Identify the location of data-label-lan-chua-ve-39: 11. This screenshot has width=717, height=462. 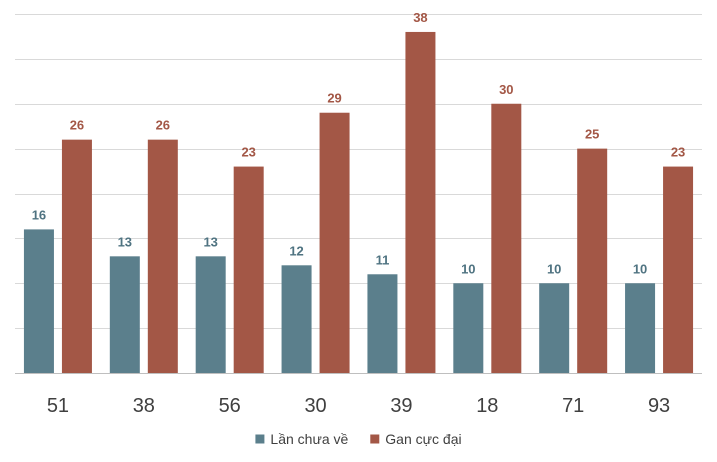
(383, 259).